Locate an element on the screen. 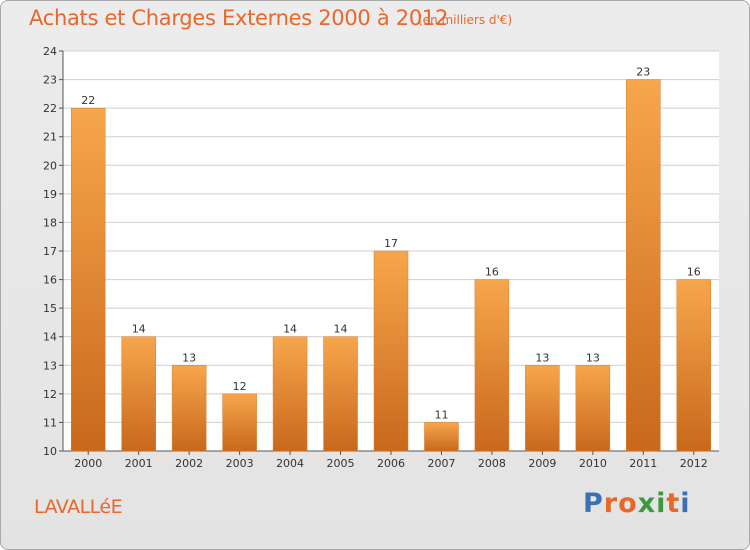  chart-subtitle: (en milliers d'€) is located at coordinates (465, 20).